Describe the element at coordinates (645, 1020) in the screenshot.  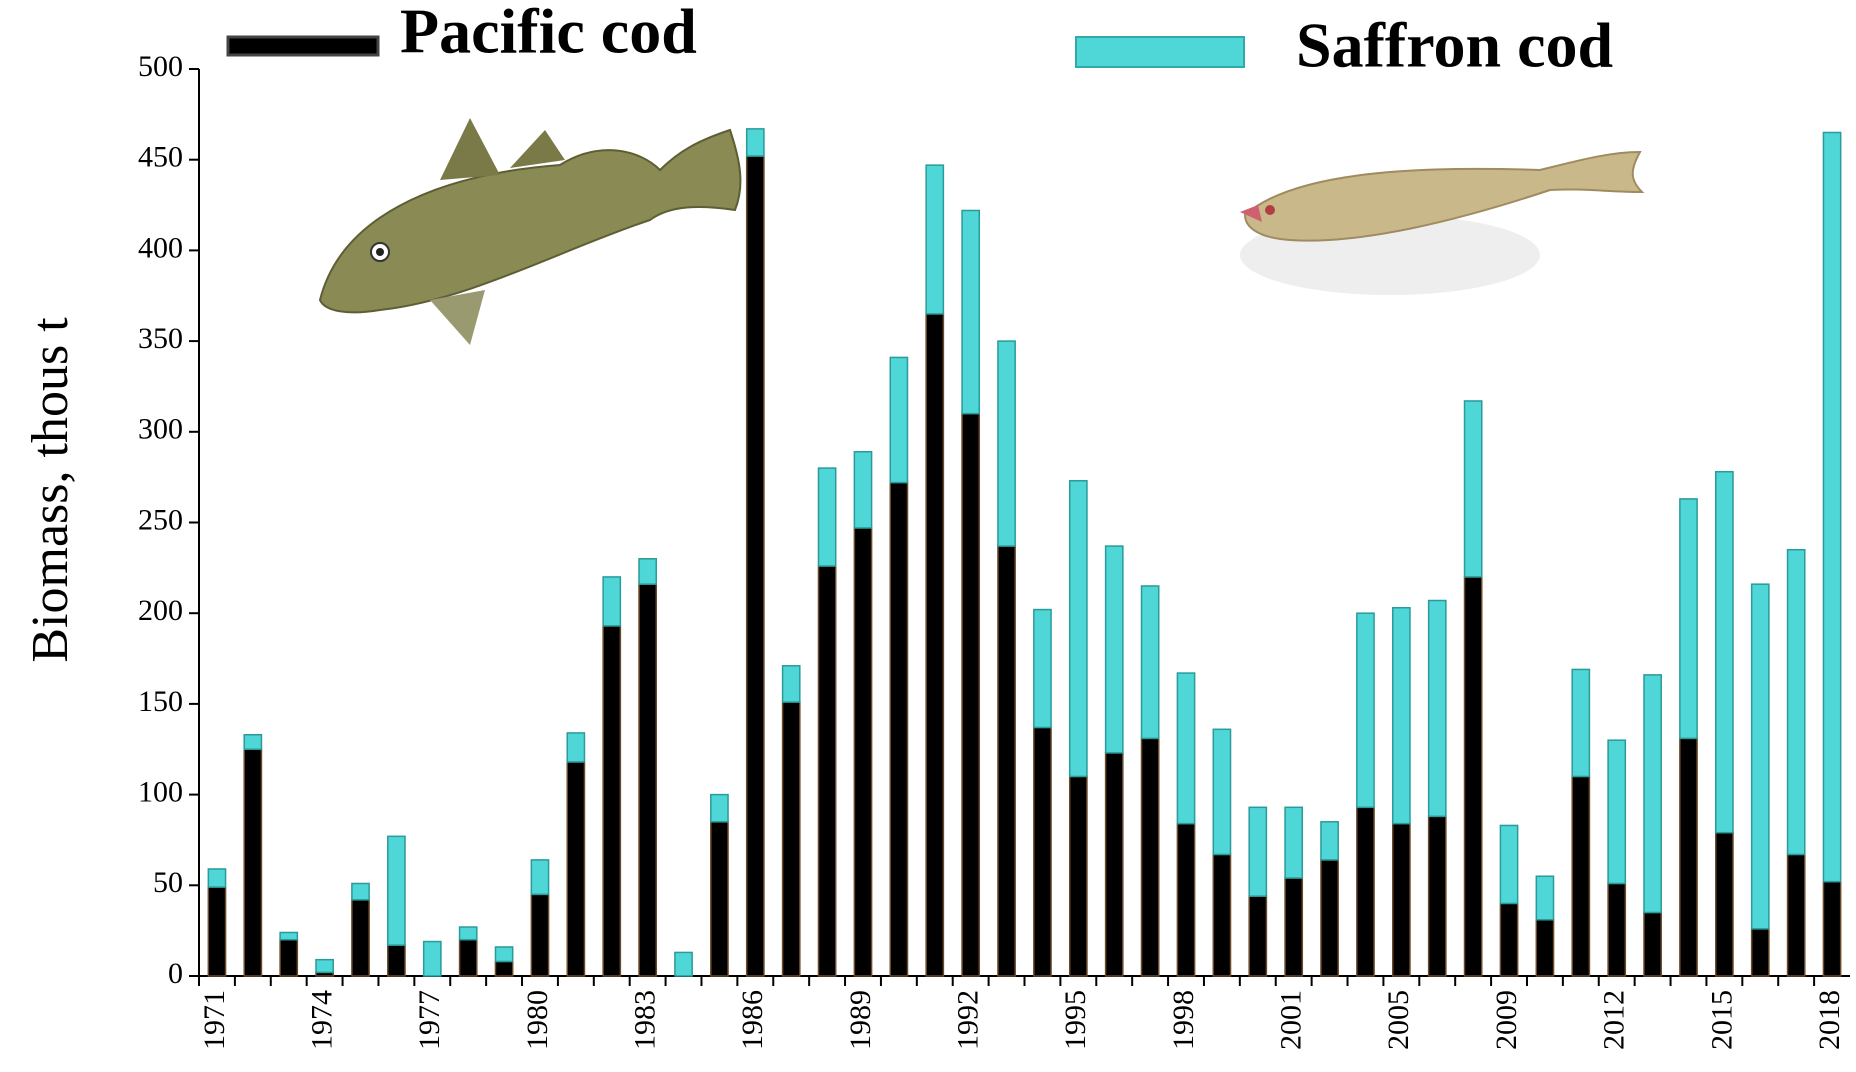
I see `x-tick-label: 1983` at that location.